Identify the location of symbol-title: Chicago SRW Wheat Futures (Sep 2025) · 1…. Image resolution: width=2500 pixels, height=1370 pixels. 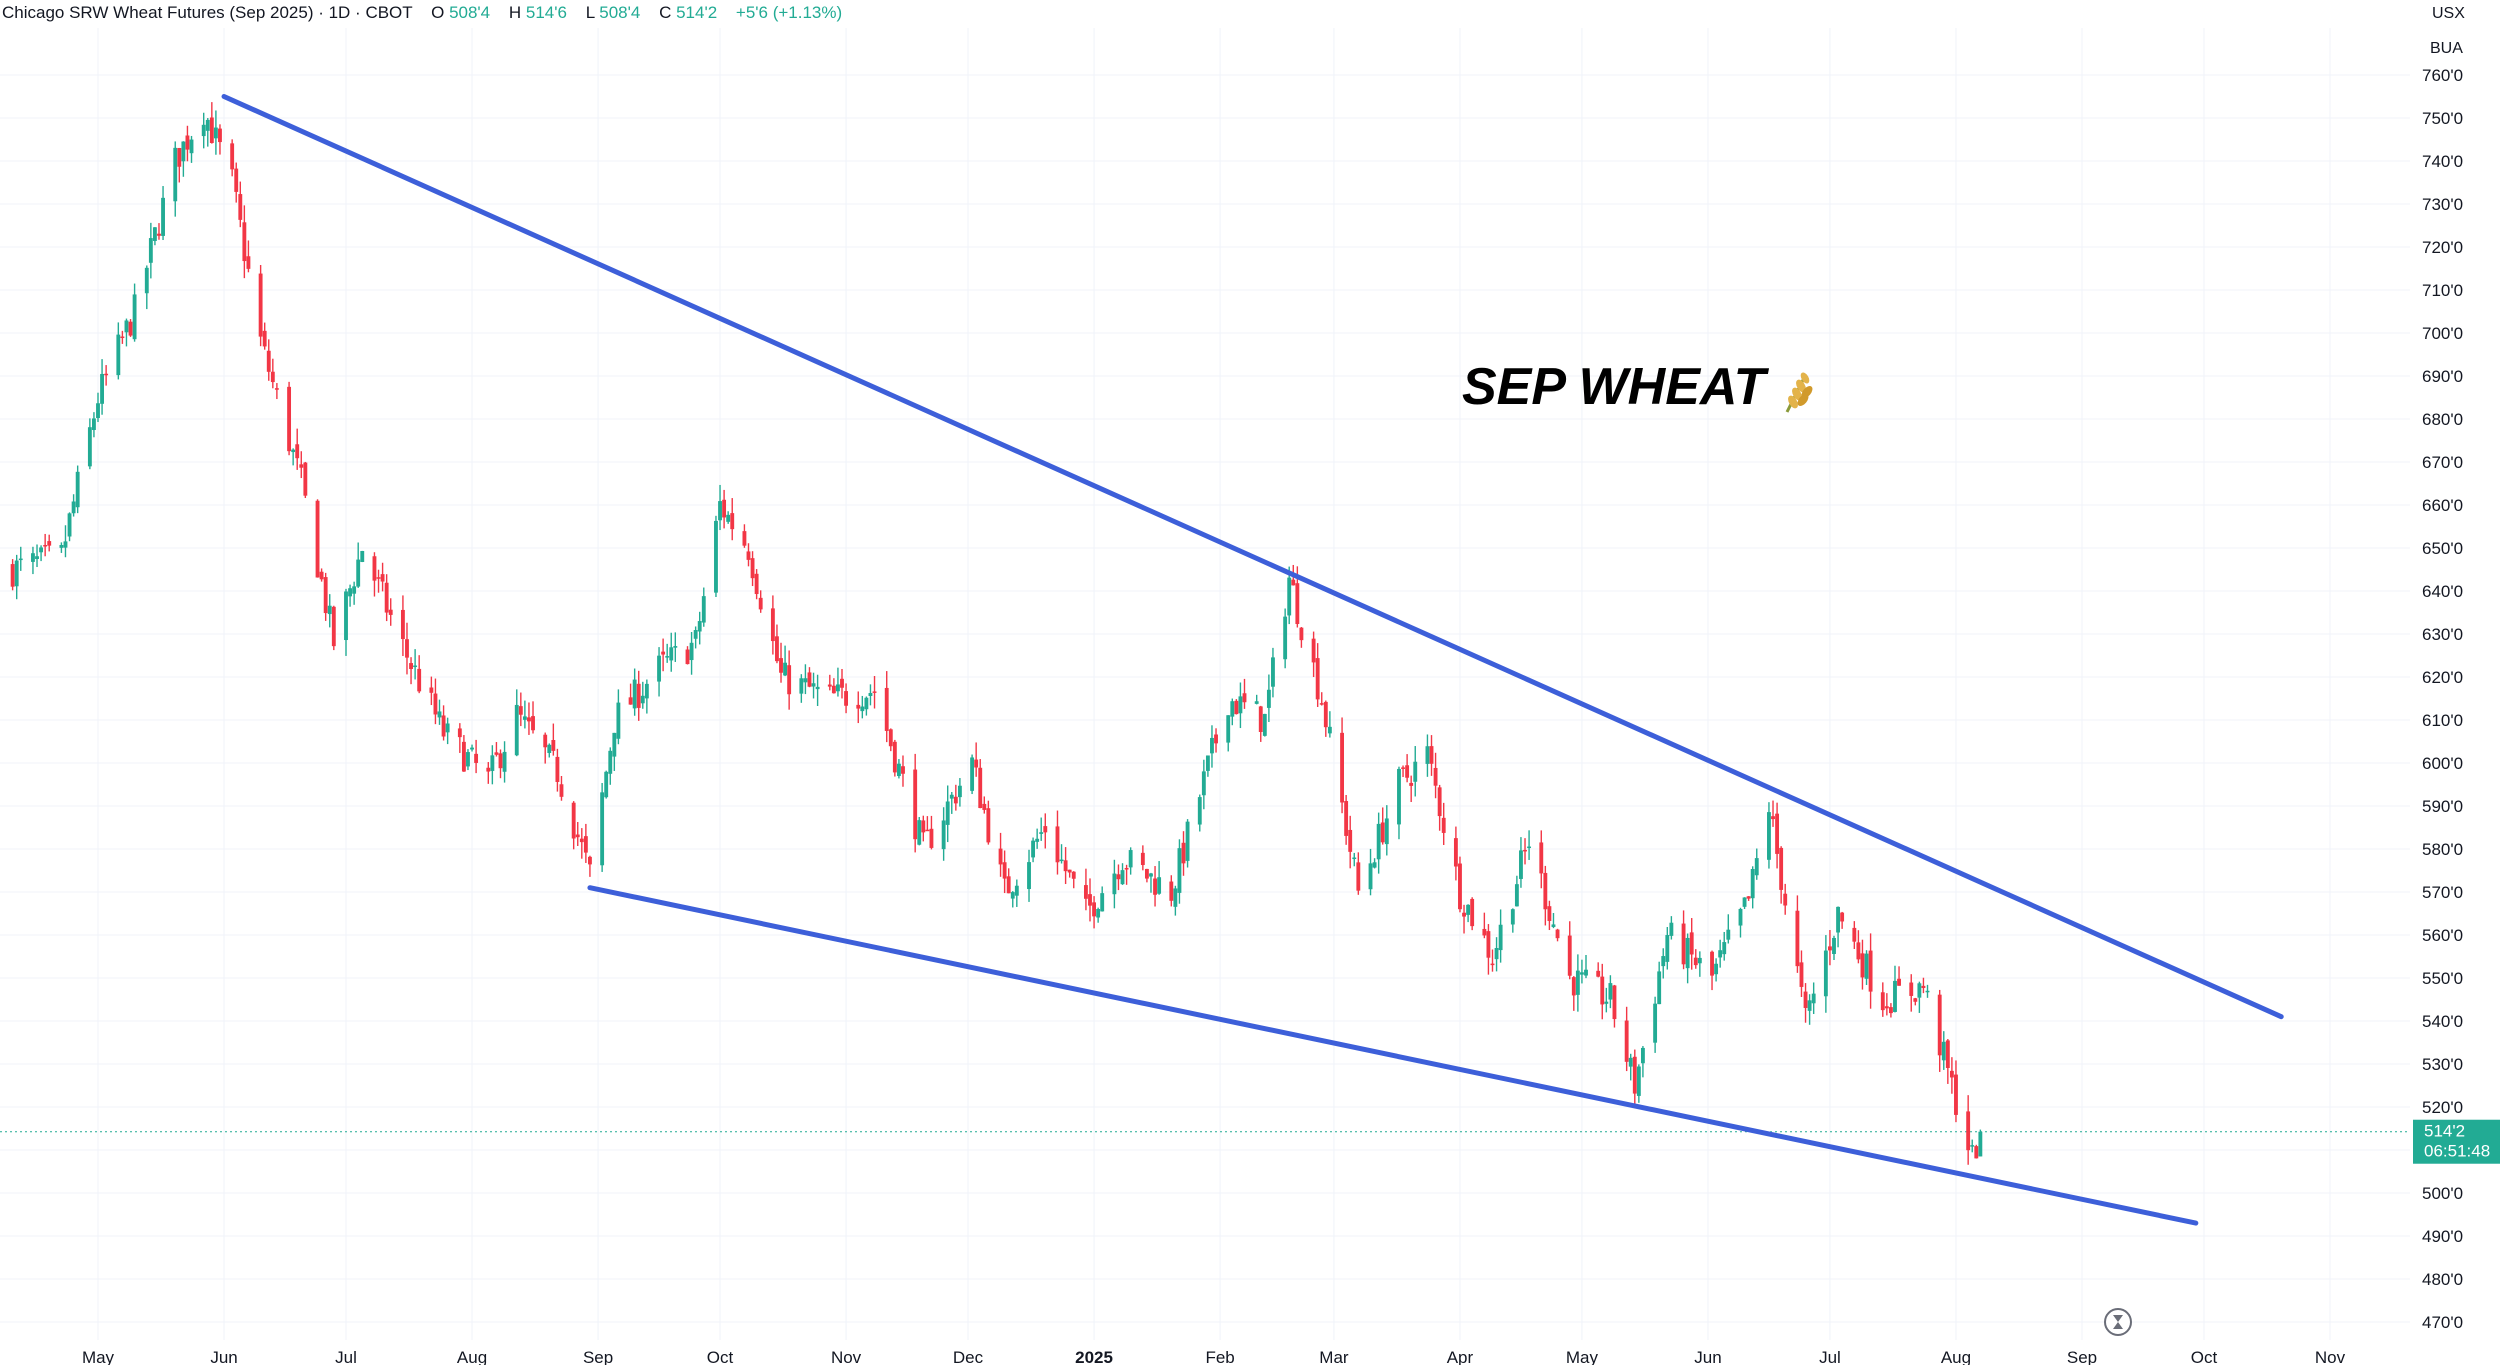
(207, 12).